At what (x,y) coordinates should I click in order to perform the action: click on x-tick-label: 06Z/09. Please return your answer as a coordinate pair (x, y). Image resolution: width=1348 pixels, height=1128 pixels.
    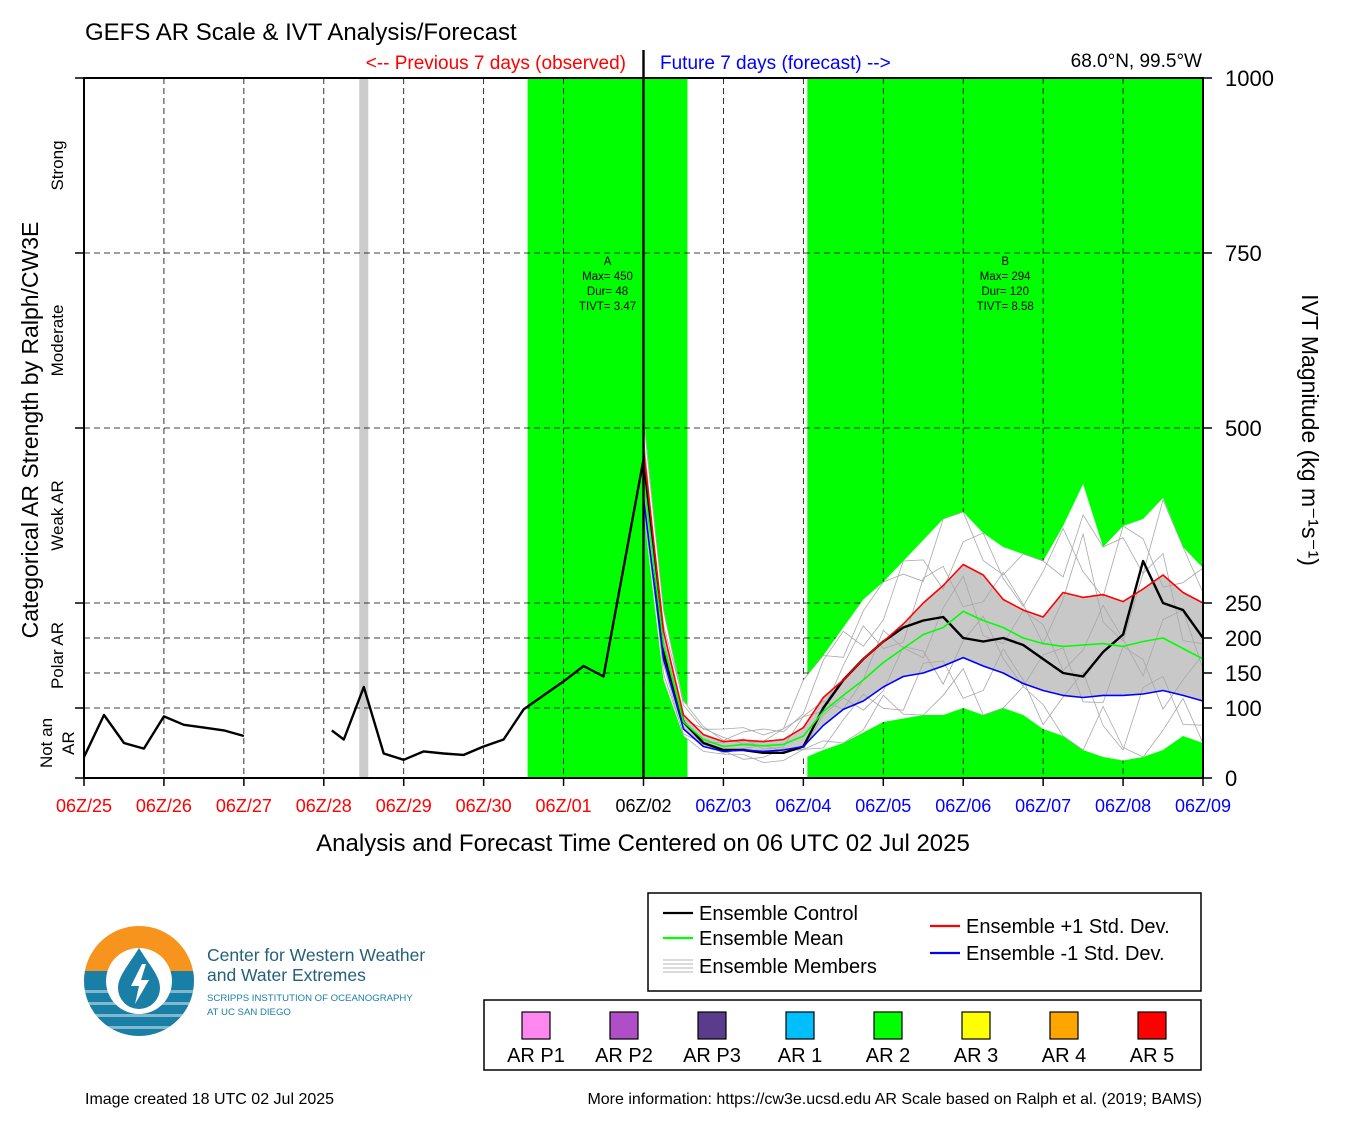
    Looking at the image, I should click on (1203, 806).